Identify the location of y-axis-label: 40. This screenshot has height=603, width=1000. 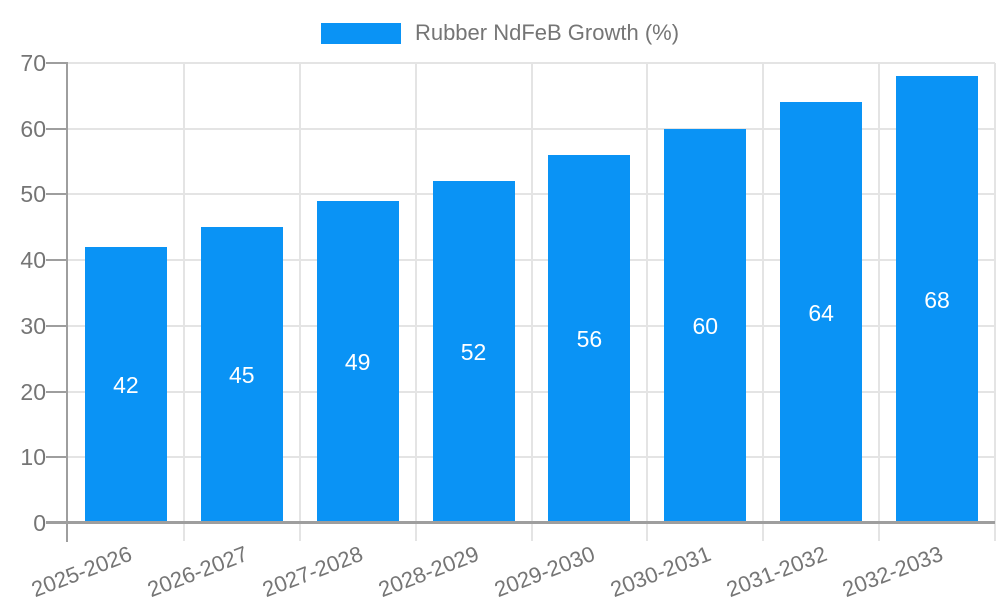
(33, 260).